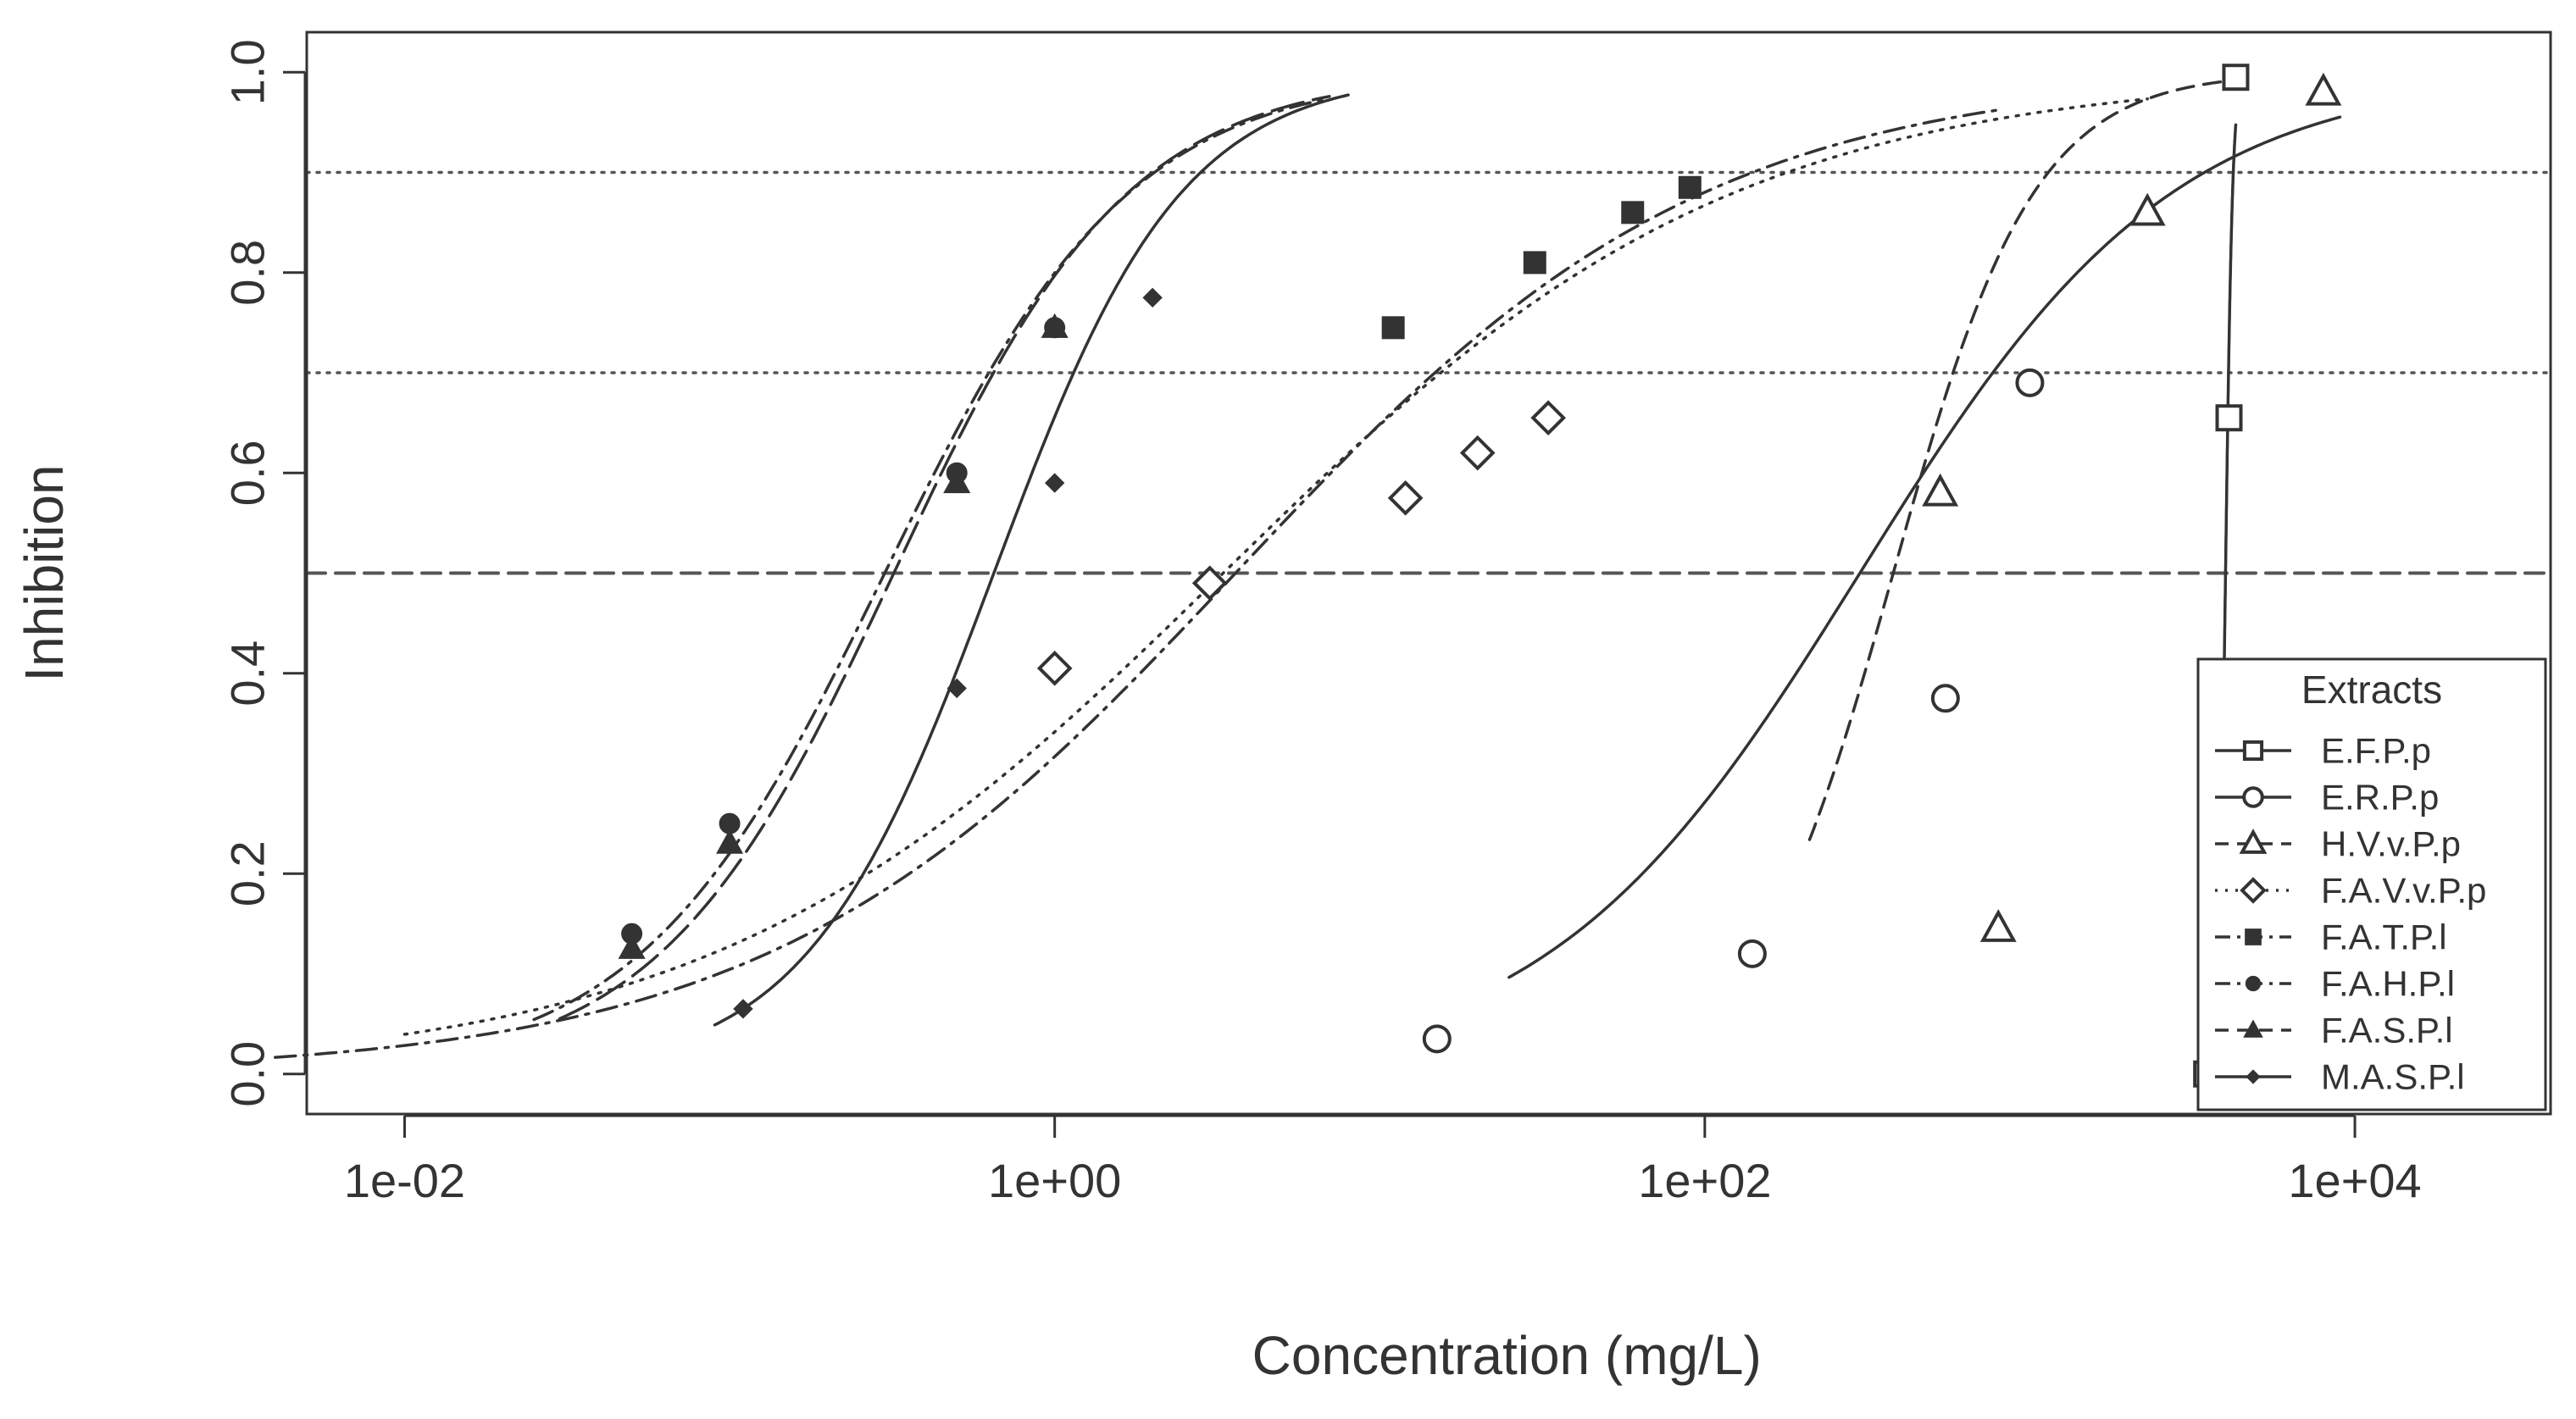  Describe the element at coordinates (2354, 1180) in the screenshot. I see `x-tick-label: 1e+04` at that location.